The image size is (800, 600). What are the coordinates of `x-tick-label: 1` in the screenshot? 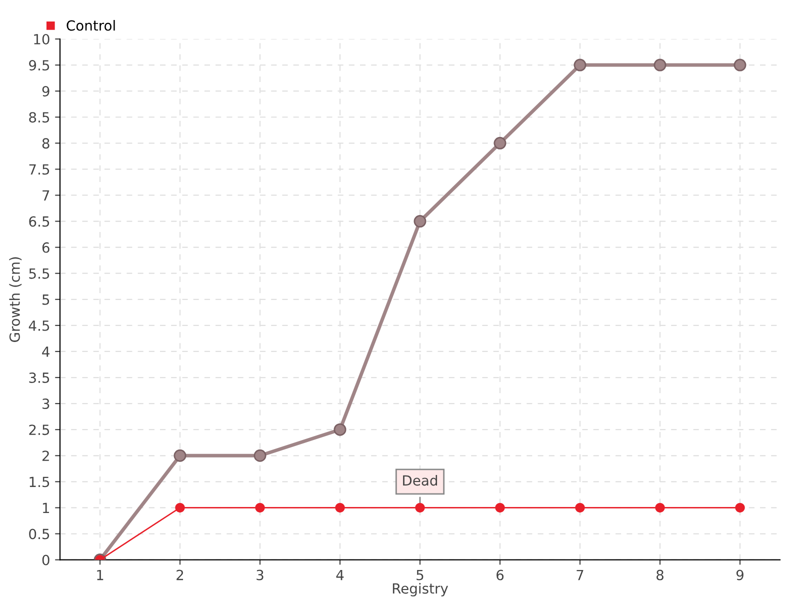 It's located at (100, 575).